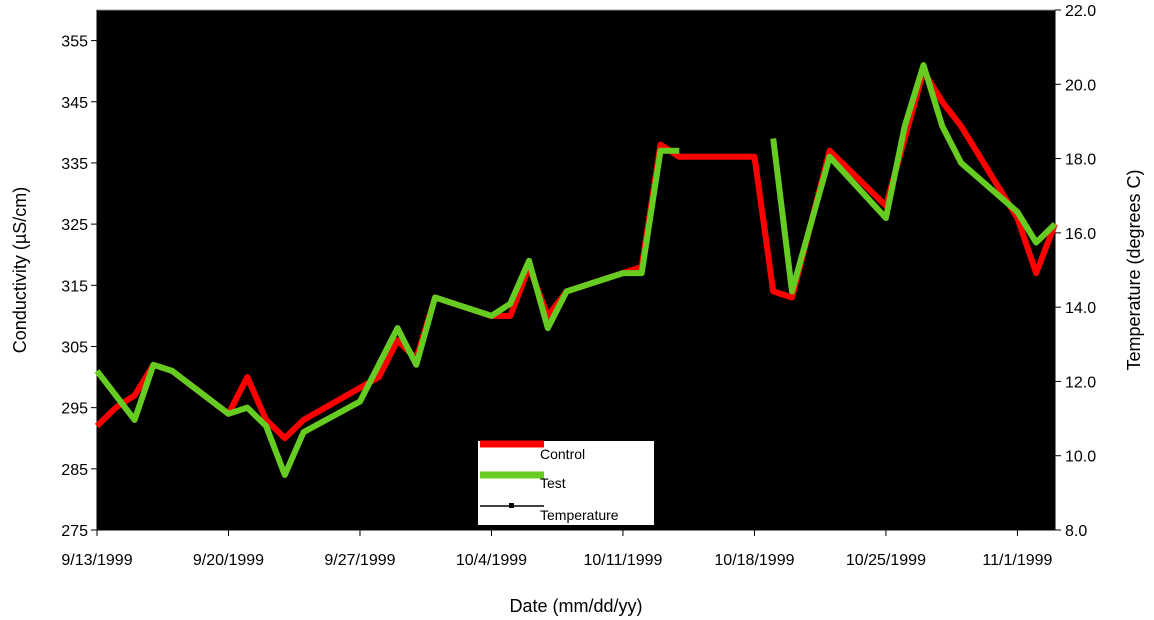 The width and height of the screenshot is (1154, 620). Describe the element at coordinates (491, 560) in the screenshot. I see `x-tick-label: 10/4/1999` at that location.